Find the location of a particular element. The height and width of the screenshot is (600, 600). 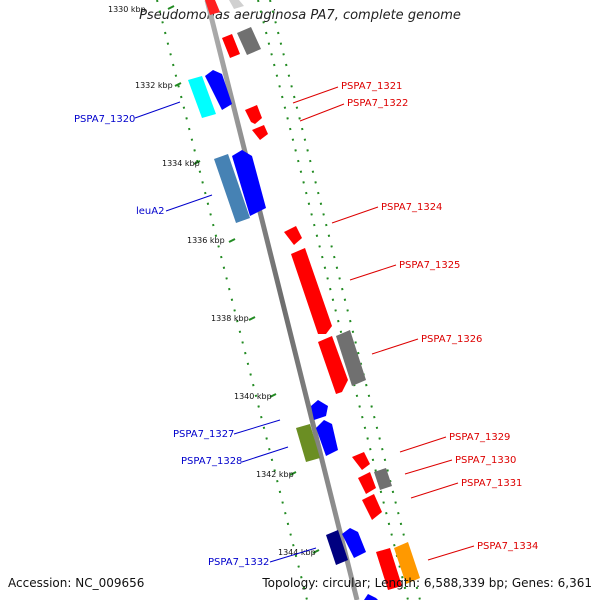

tick-label: 1332 kbp is located at coordinates (154, 85).